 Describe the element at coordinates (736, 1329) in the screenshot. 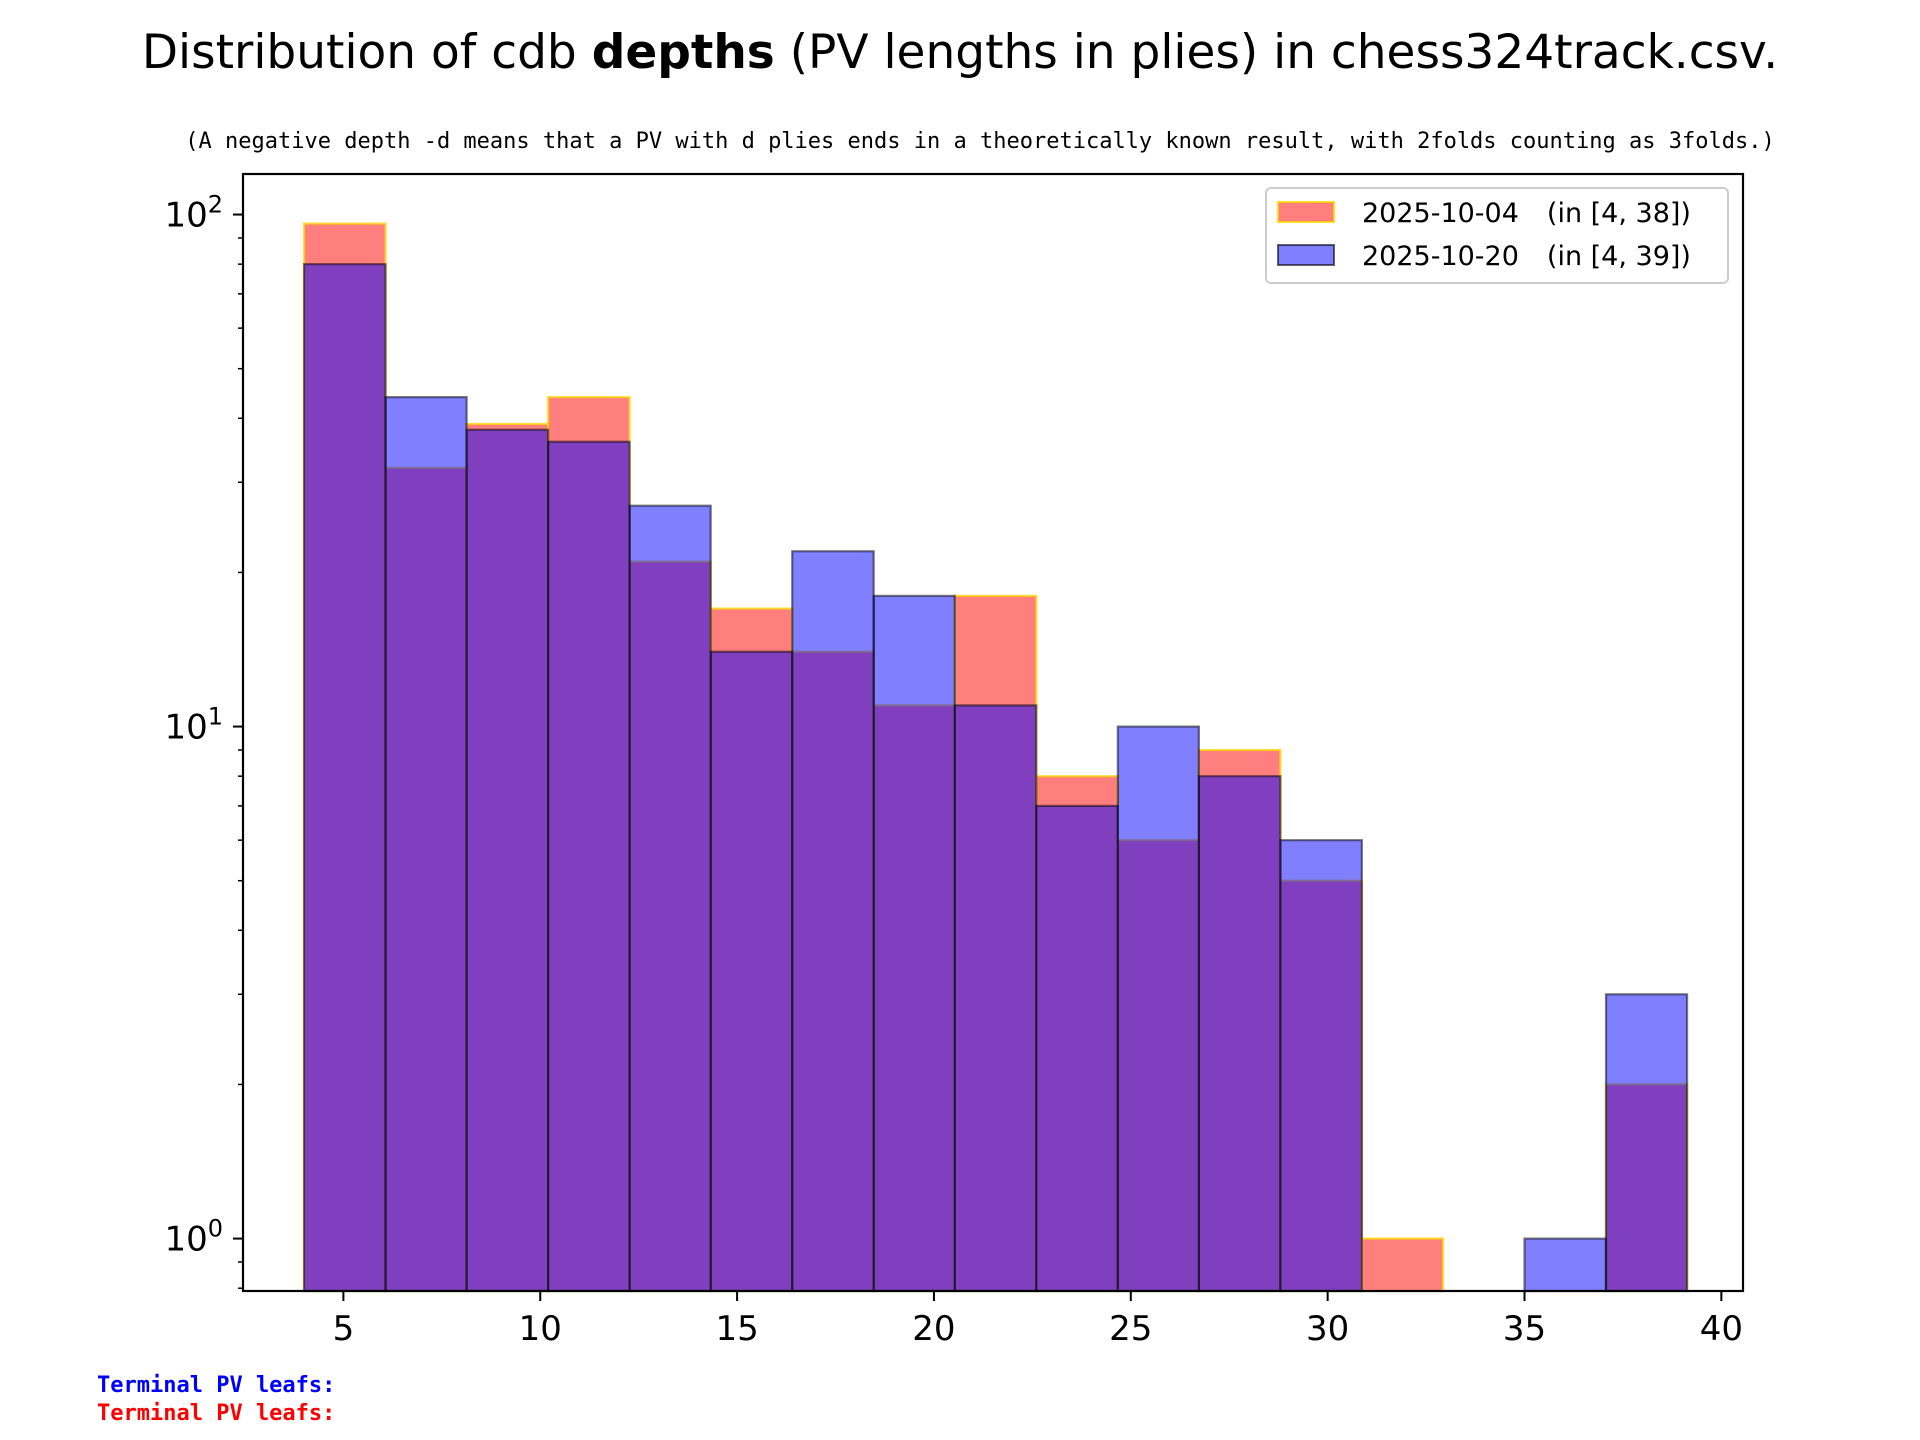

I see `x-tick-label-15: 15` at that location.